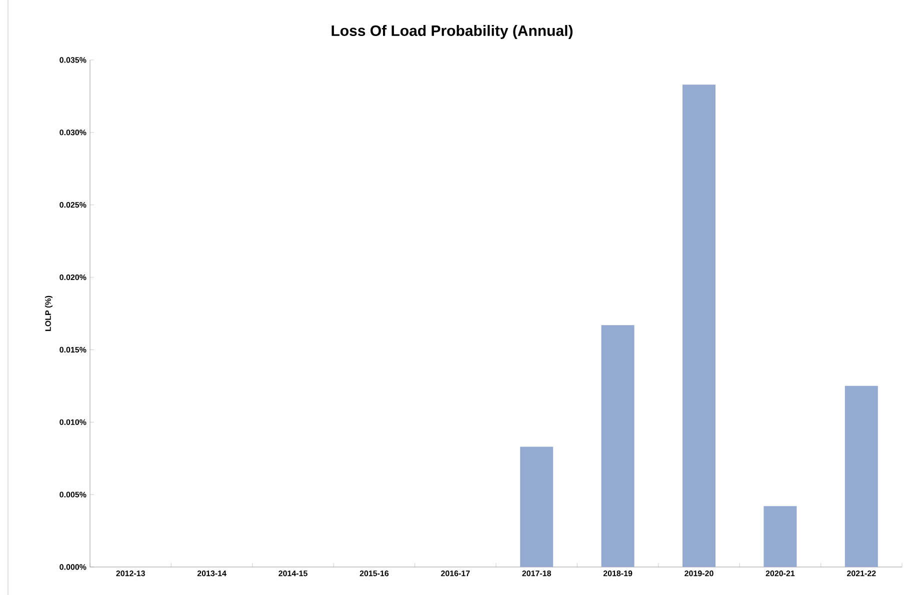 This screenshot has width=905, height=595. What do you see at coordinates (211, 573) in the screenshot?
I see `x-tick-label: 2013-14` at bounding box center [211, 573].